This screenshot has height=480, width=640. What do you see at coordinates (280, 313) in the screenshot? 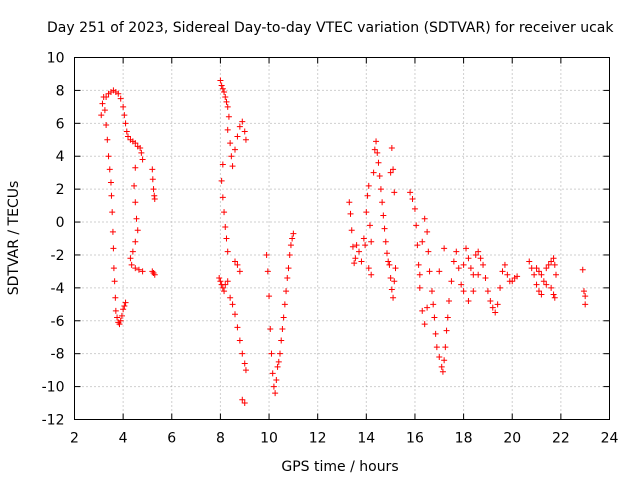
I see `series-arc3` at bounding box center [280, 313].